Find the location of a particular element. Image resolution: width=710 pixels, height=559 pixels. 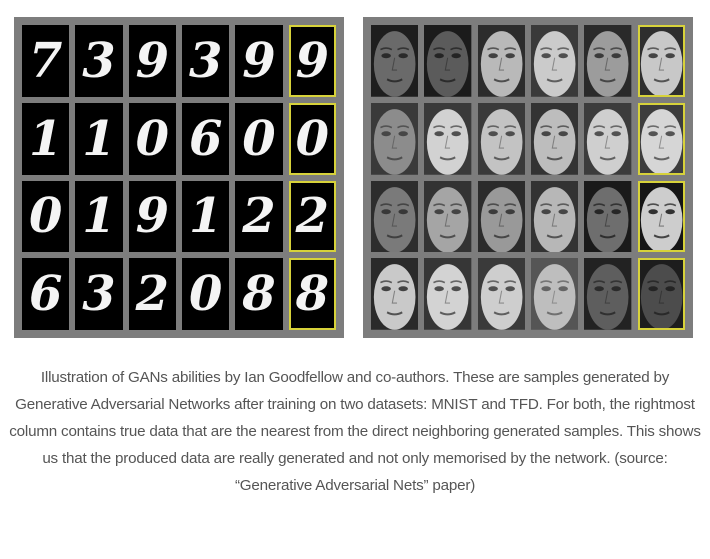

mnist-true-sample: 0 is located at coordinates (312, 138).